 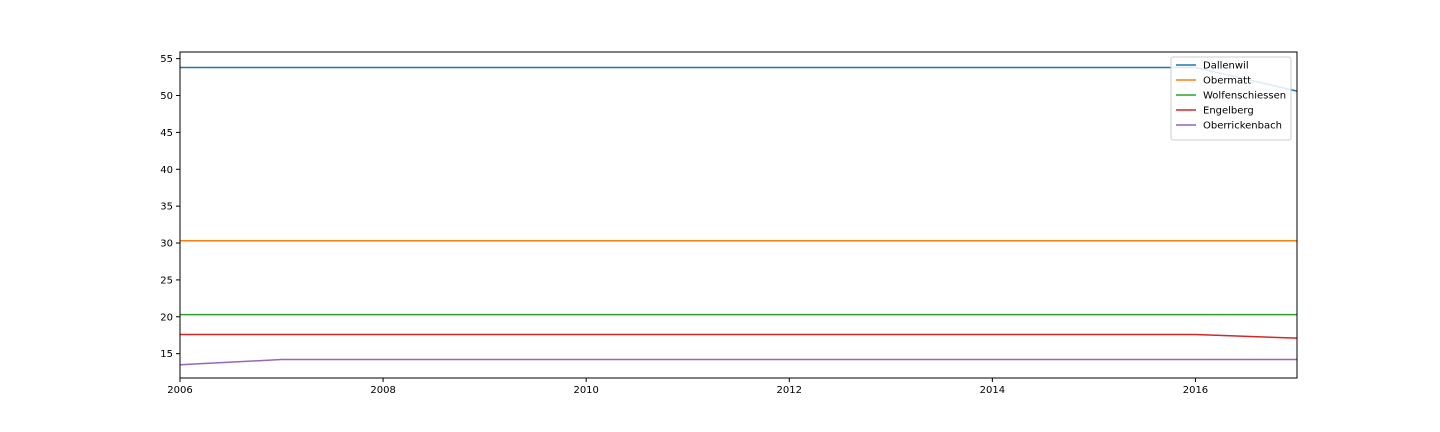 I want to click on legend-box, so click(x=1231, y=98).